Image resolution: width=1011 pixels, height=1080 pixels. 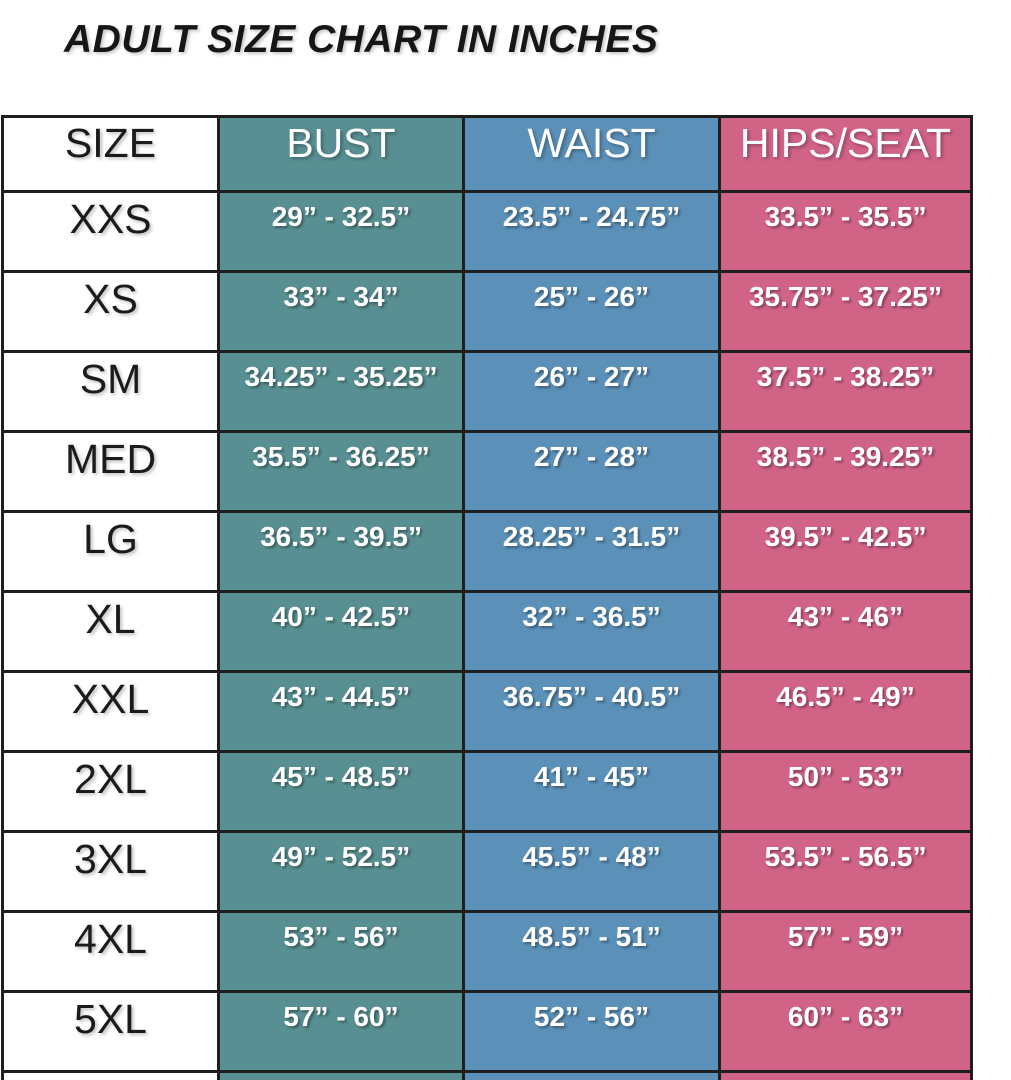 What do you see at coordinates (845, 791) in the screenshot?
I see `hips-cell: 50” - 53”` at bounding box center [845, 791].